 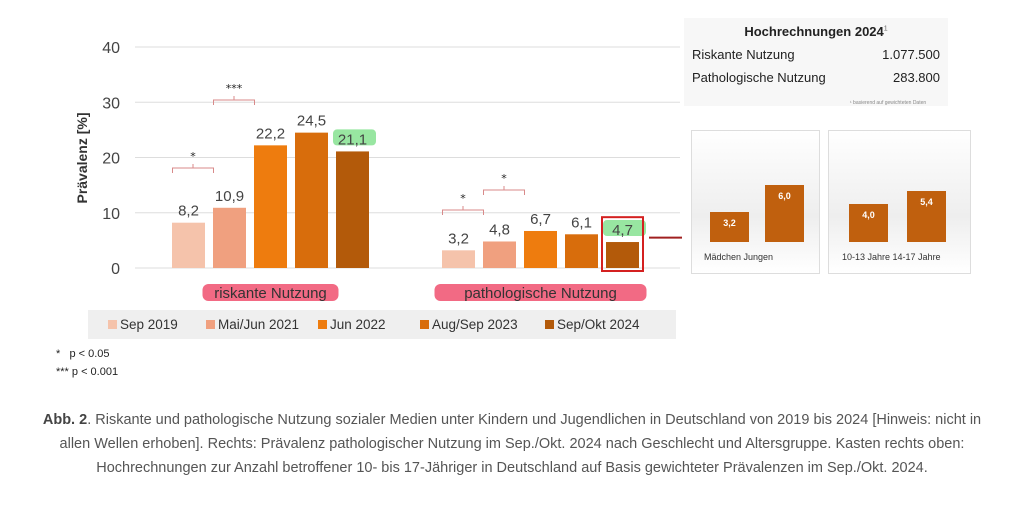 I want to click on legend-band, so click(x=382, y=324).